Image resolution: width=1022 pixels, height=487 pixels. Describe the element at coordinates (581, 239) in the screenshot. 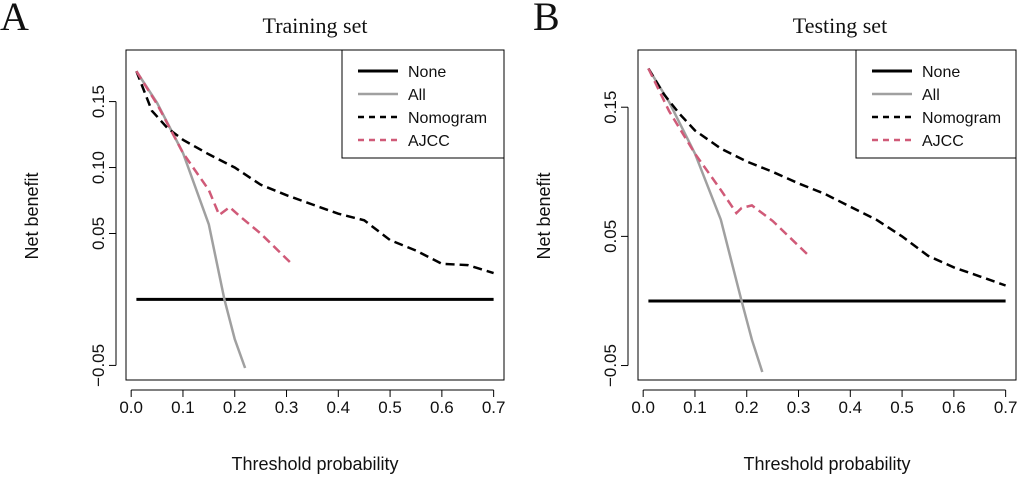

I see `y-axis: −0.05 0.05 0.15 Net benefit` at that location.